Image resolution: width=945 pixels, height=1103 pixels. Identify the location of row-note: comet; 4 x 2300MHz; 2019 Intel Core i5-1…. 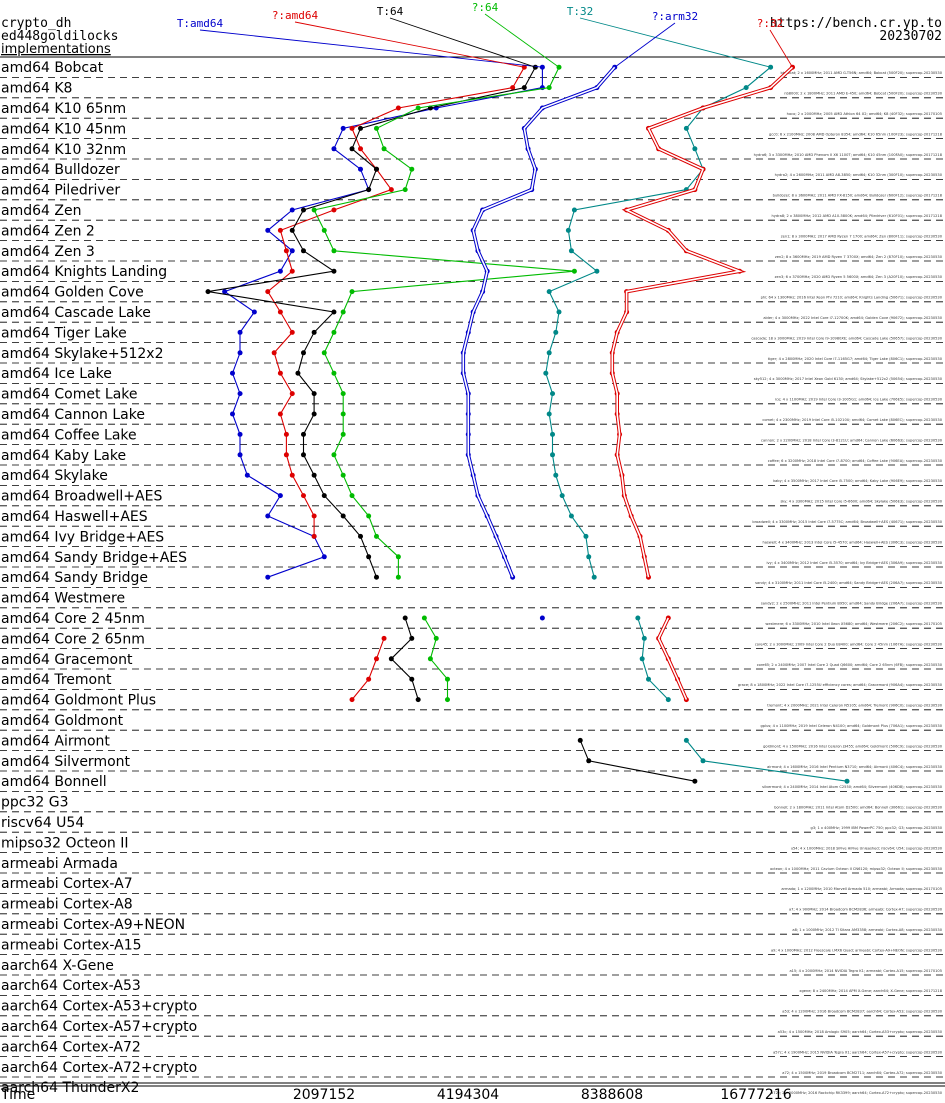
(852, 420).